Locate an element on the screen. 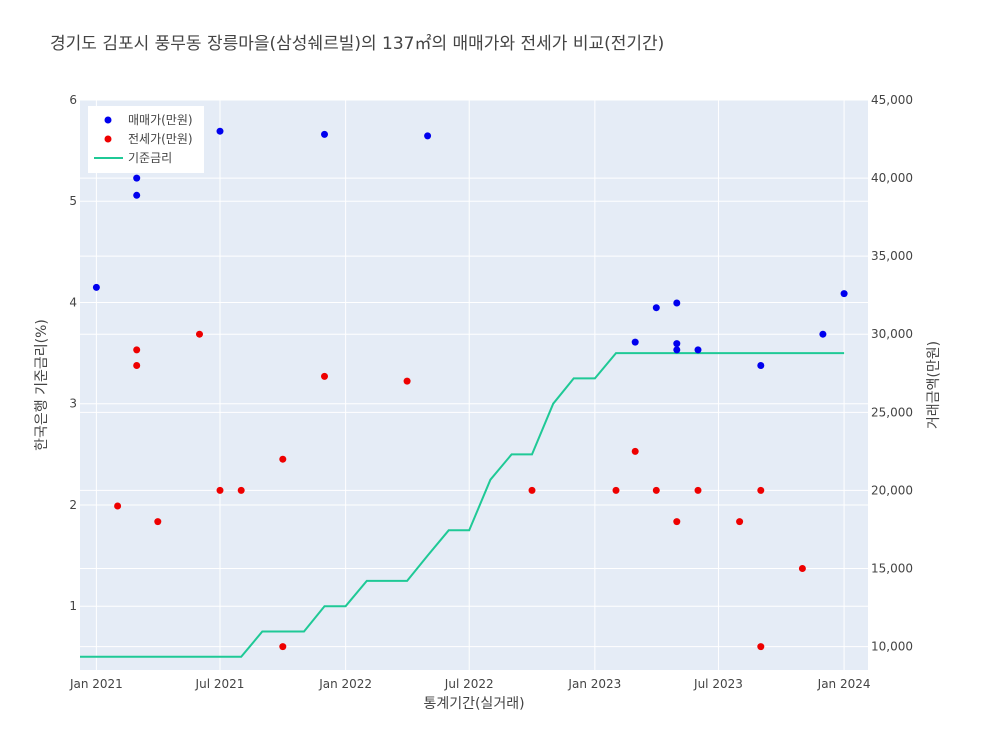  y-left-tick-label: 1 is located at coordinates (73, 606).